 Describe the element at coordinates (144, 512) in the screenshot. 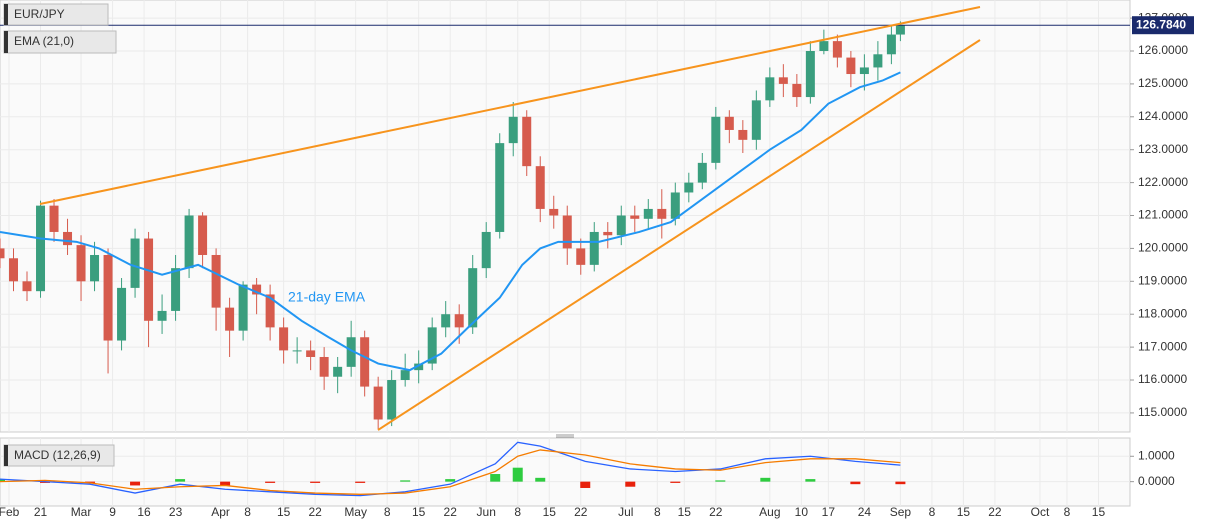

I see `x-tick-label: 16` at that location.